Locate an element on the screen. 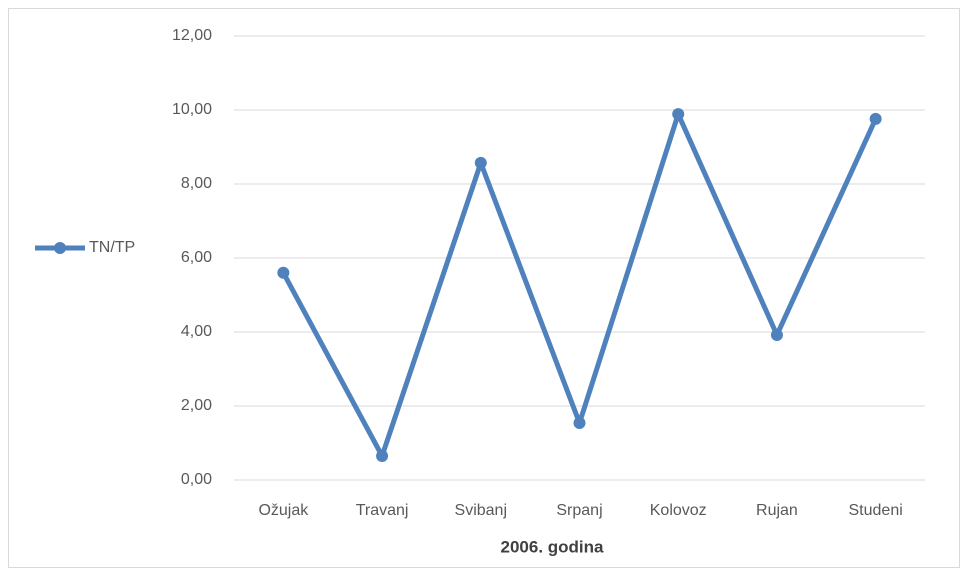 The width and height of the screenshot is (968, 576). y-tick-label: 6,00 is located at coordinates (196, 257).